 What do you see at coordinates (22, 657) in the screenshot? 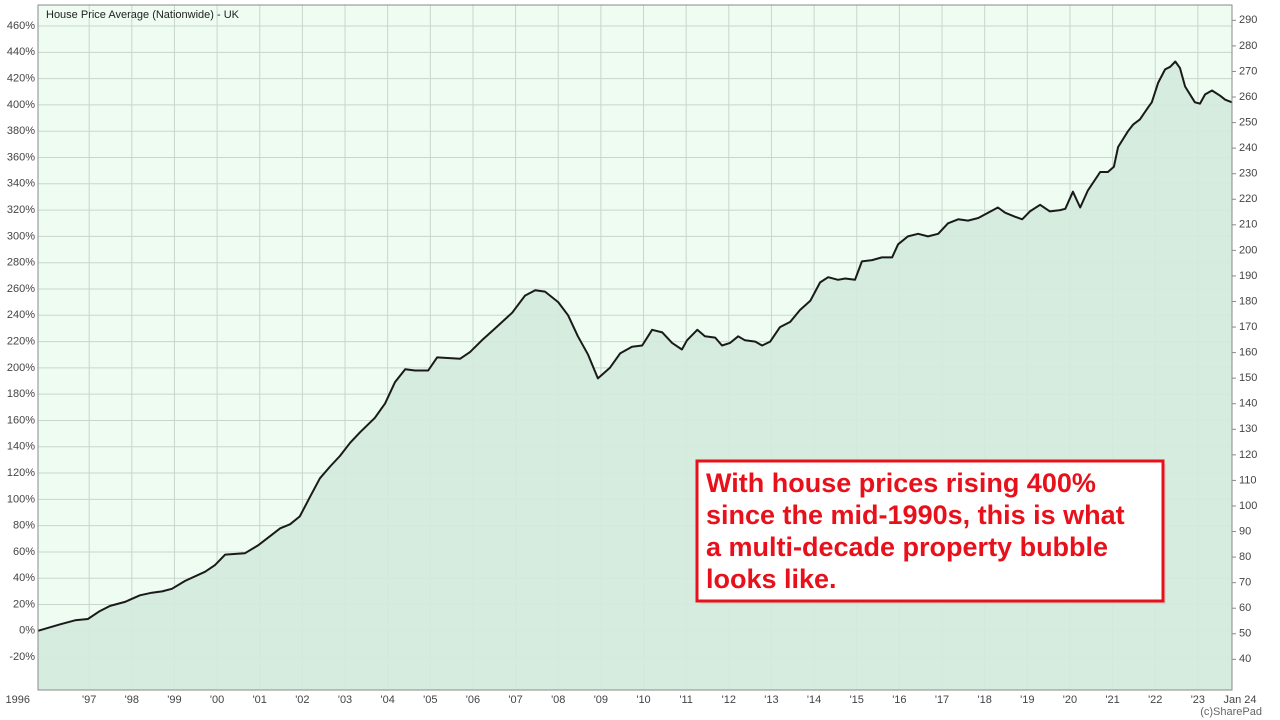
I see `y-tick-label: -20%` at bounding box center [22, 657].